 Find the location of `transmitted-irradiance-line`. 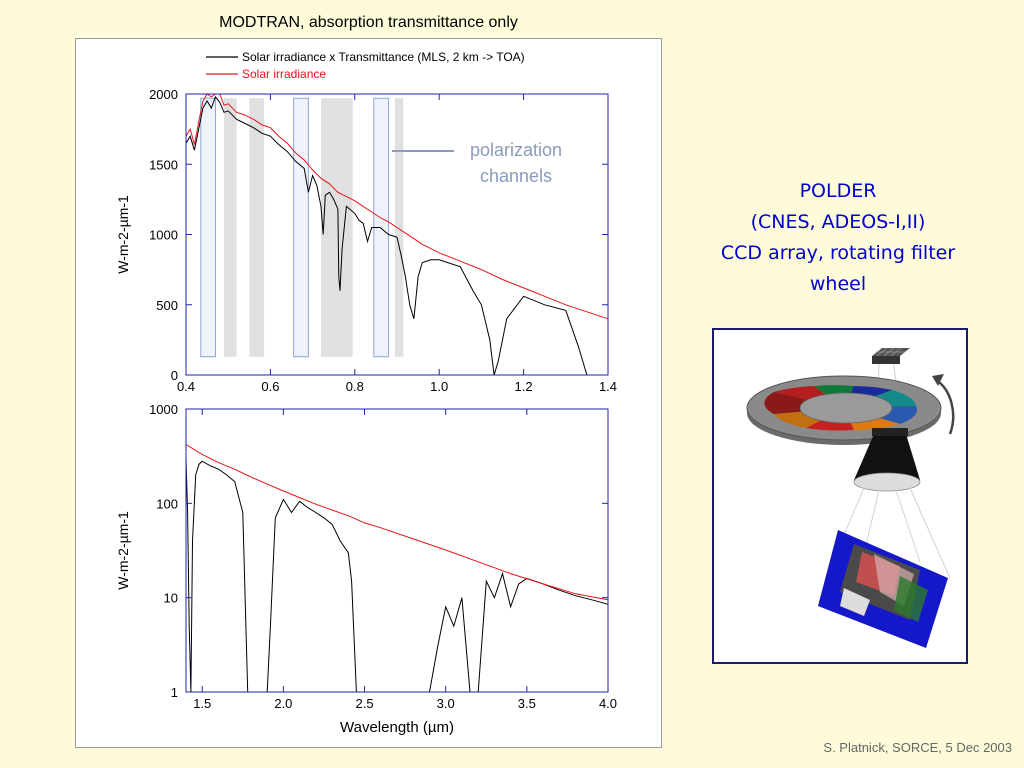

transmitted-irradiance-line is located at coordinates (397, 575).